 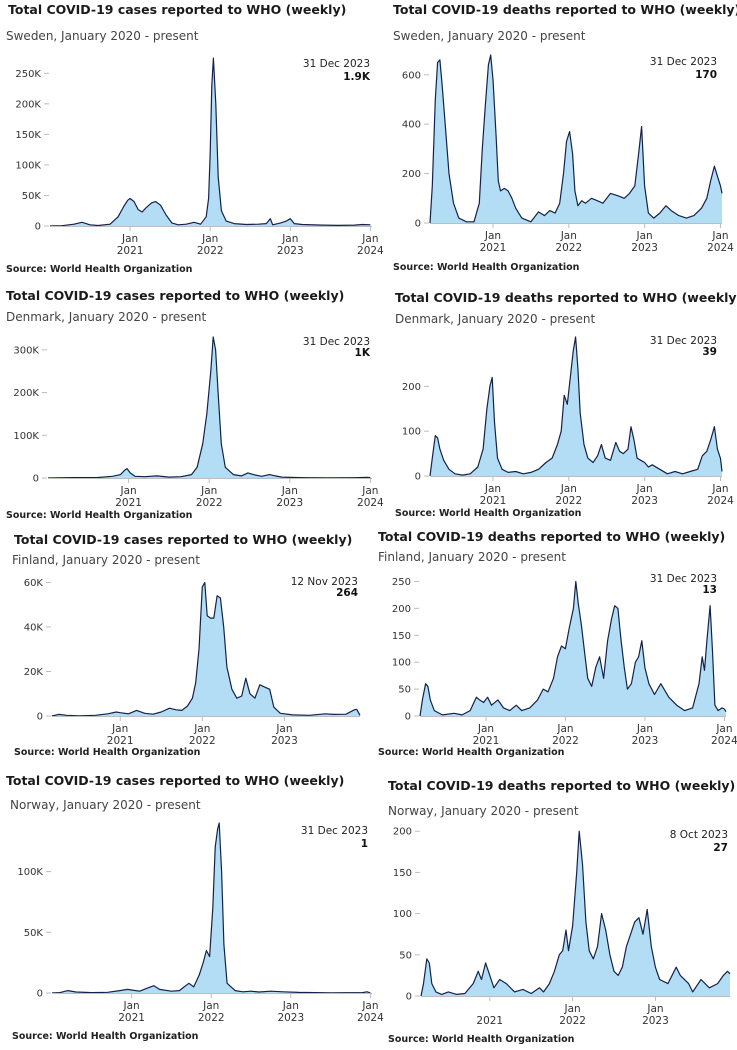 I want to click on tooltip-date: 8 Oct 2023, so click(x=699, y=835).